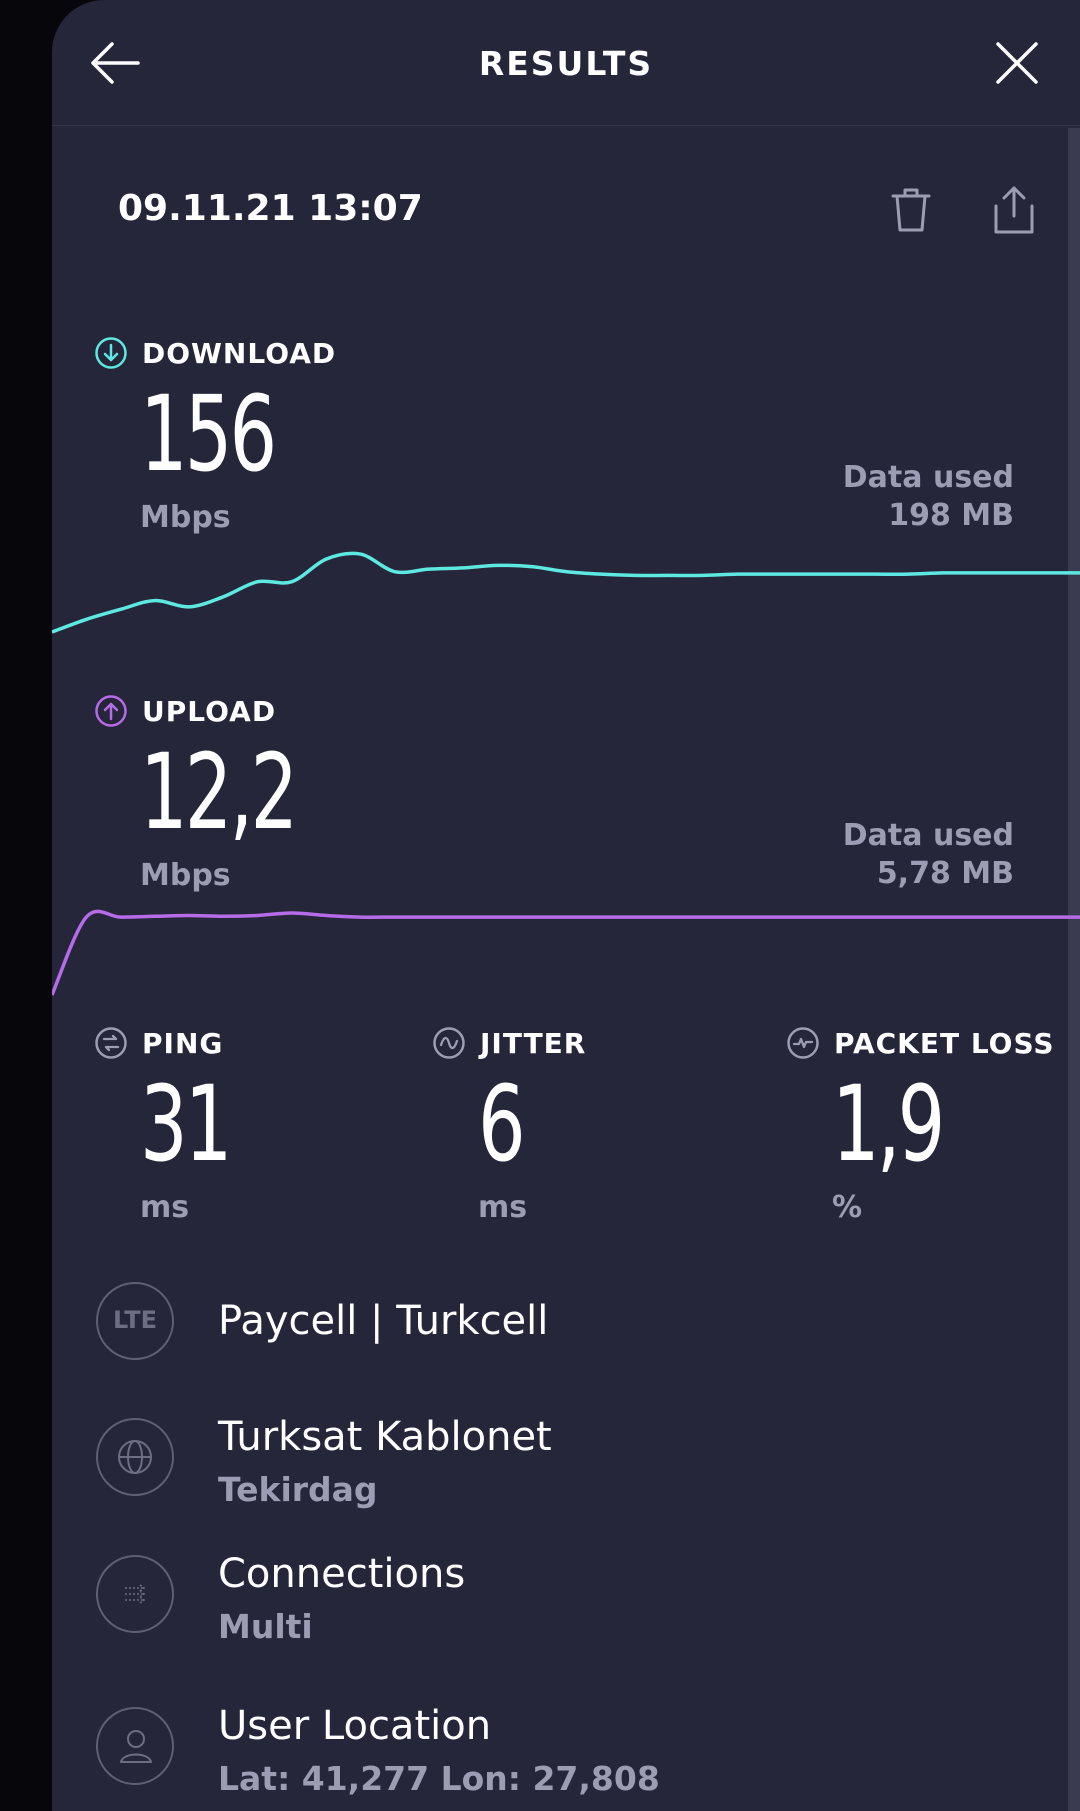  I want to click on location-coordinates: Lat: 41,277 Lon: 27,808, so click(439, 1778).